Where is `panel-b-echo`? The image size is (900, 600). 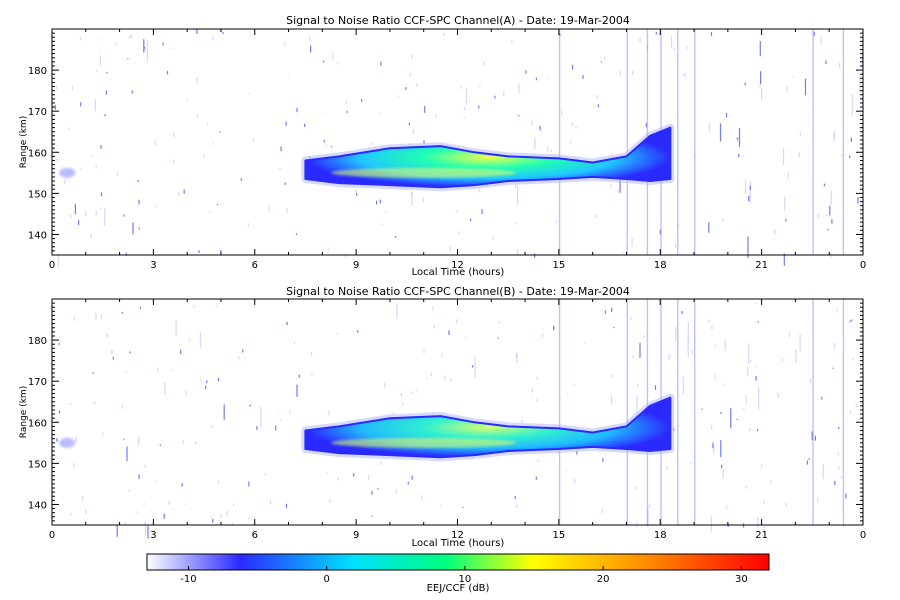
panel-b-echo is located at coordinates (488, 427).